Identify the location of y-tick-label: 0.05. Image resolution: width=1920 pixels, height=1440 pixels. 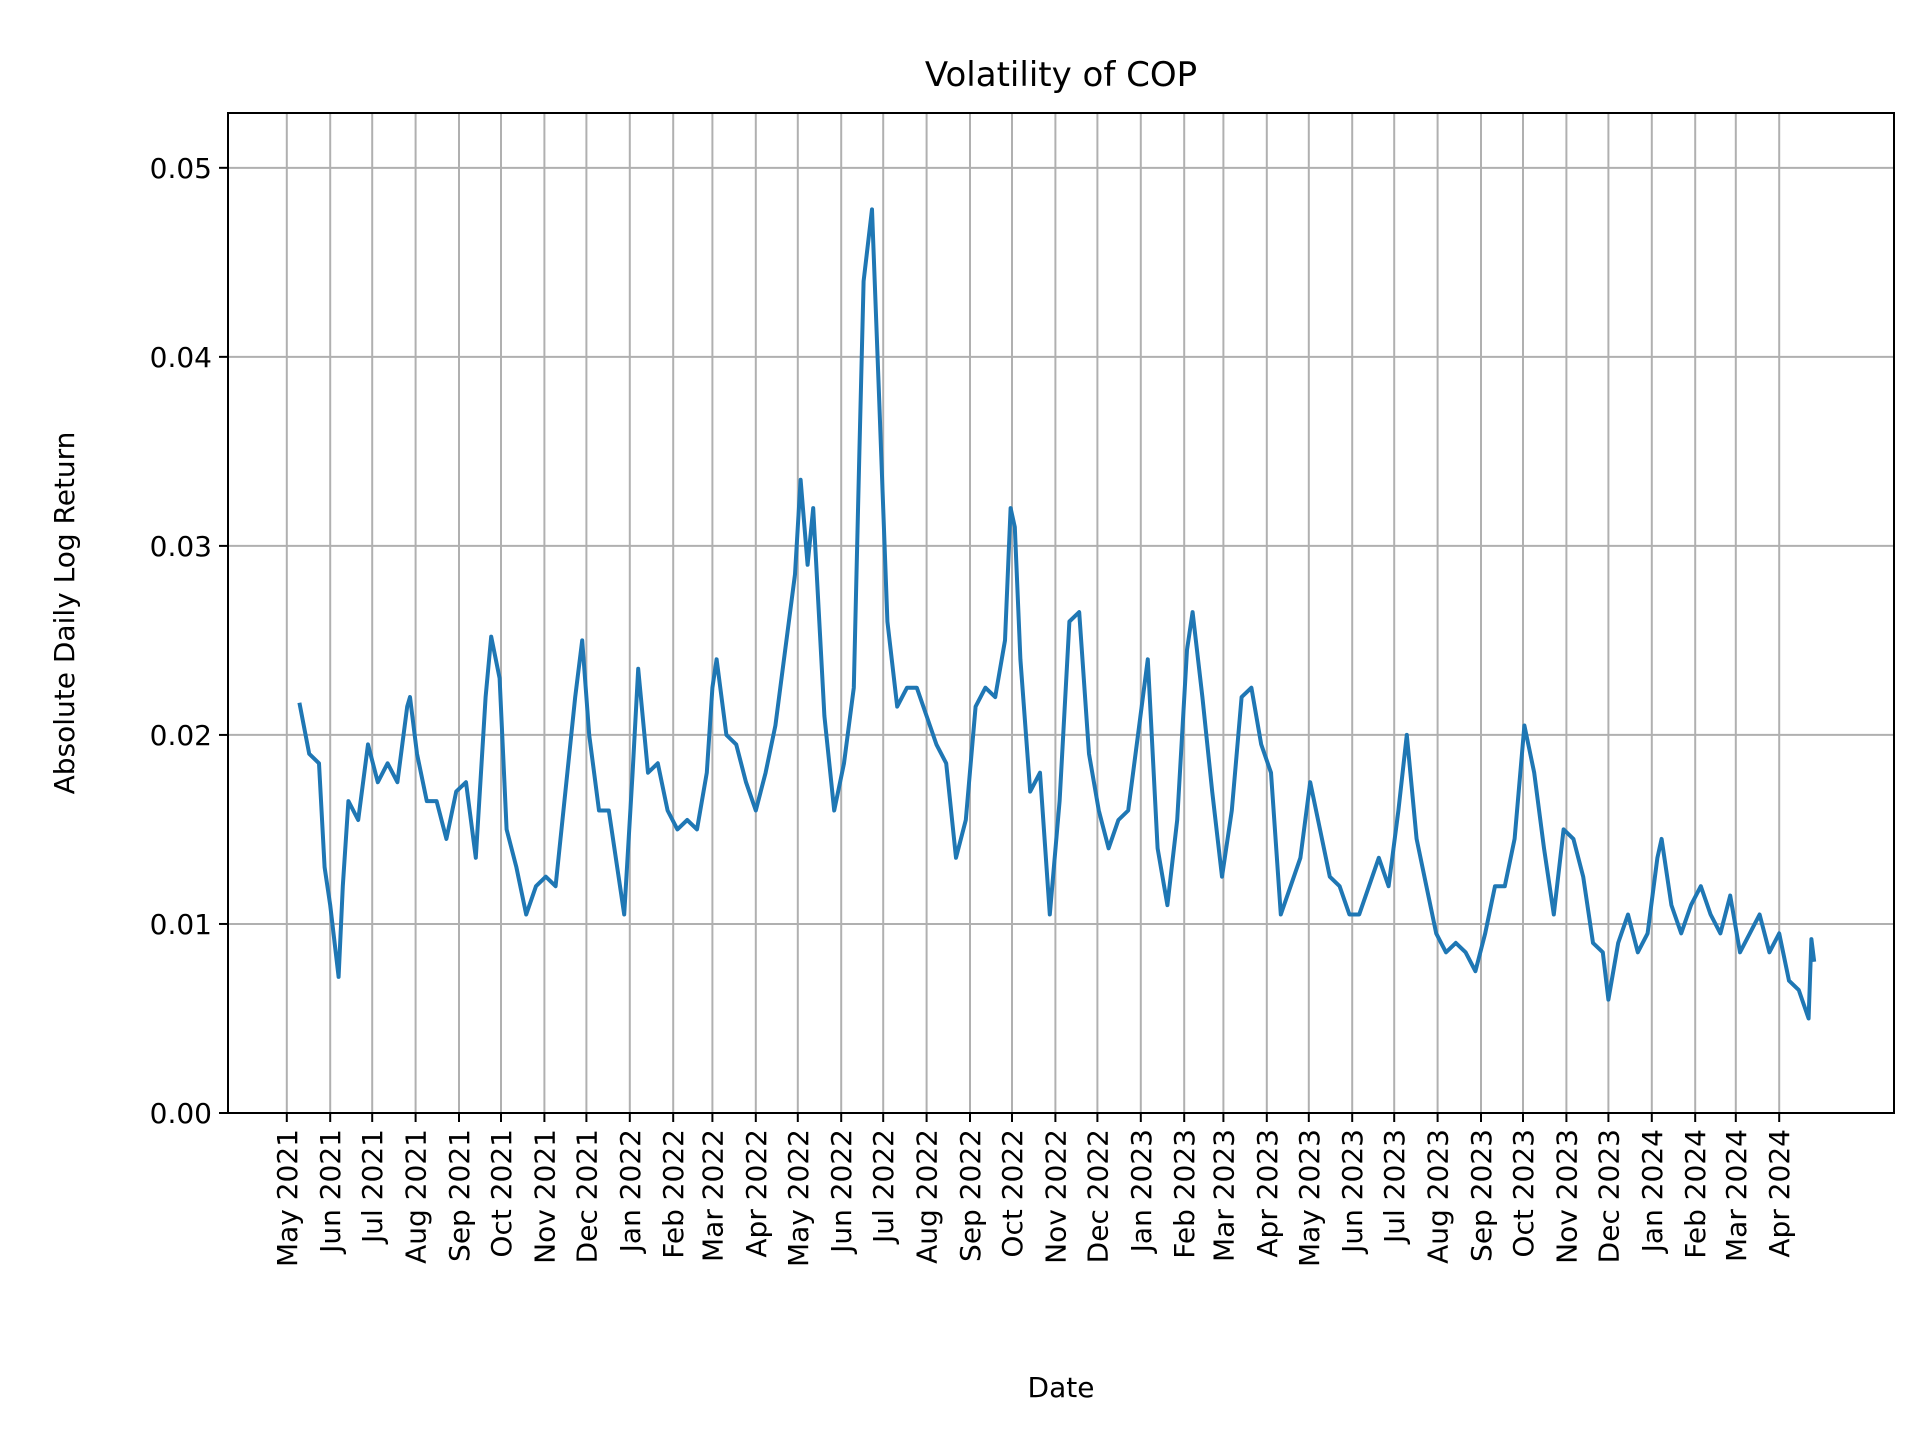
(181, 168).